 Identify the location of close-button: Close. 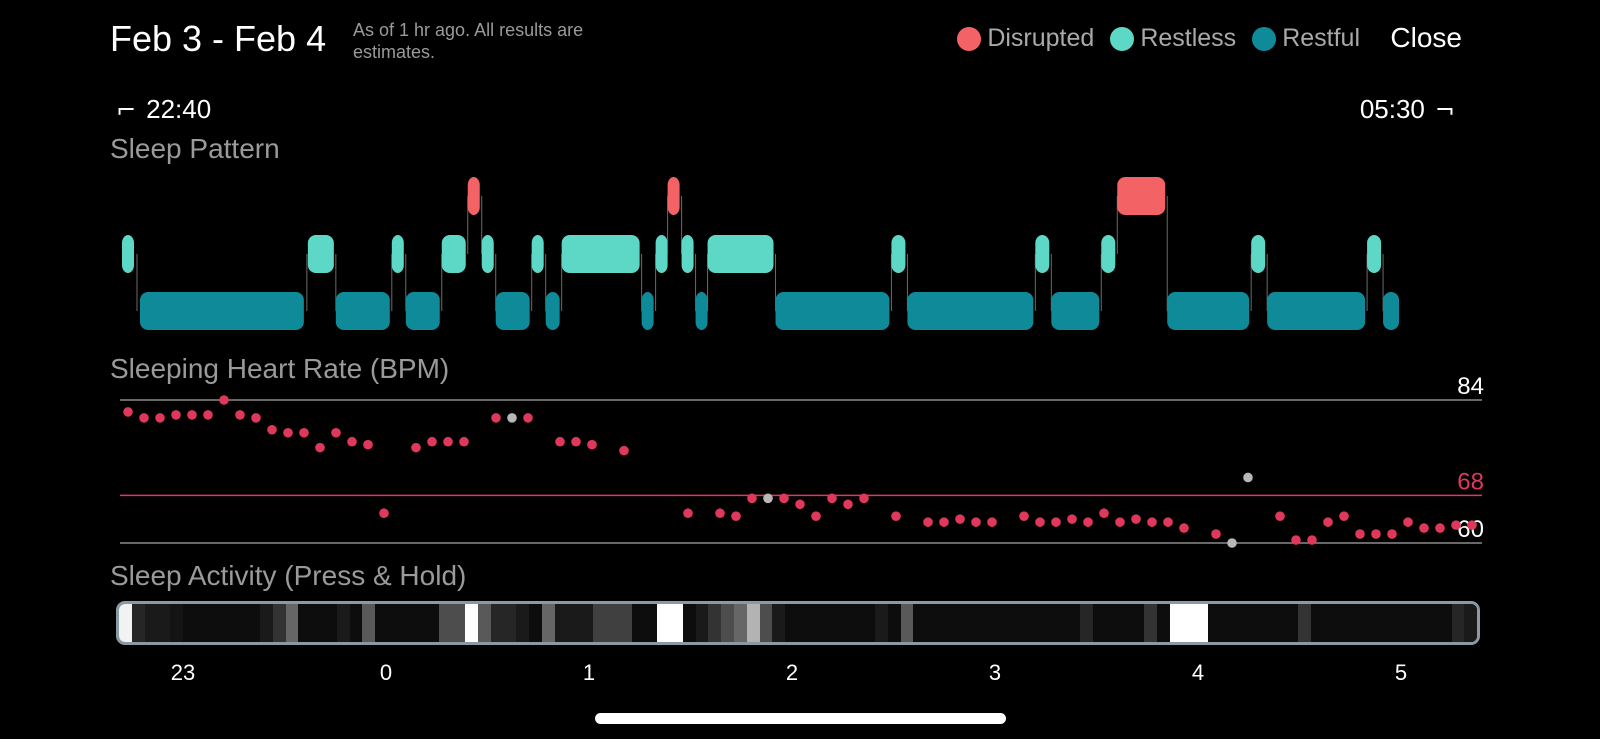
(1426, 37).